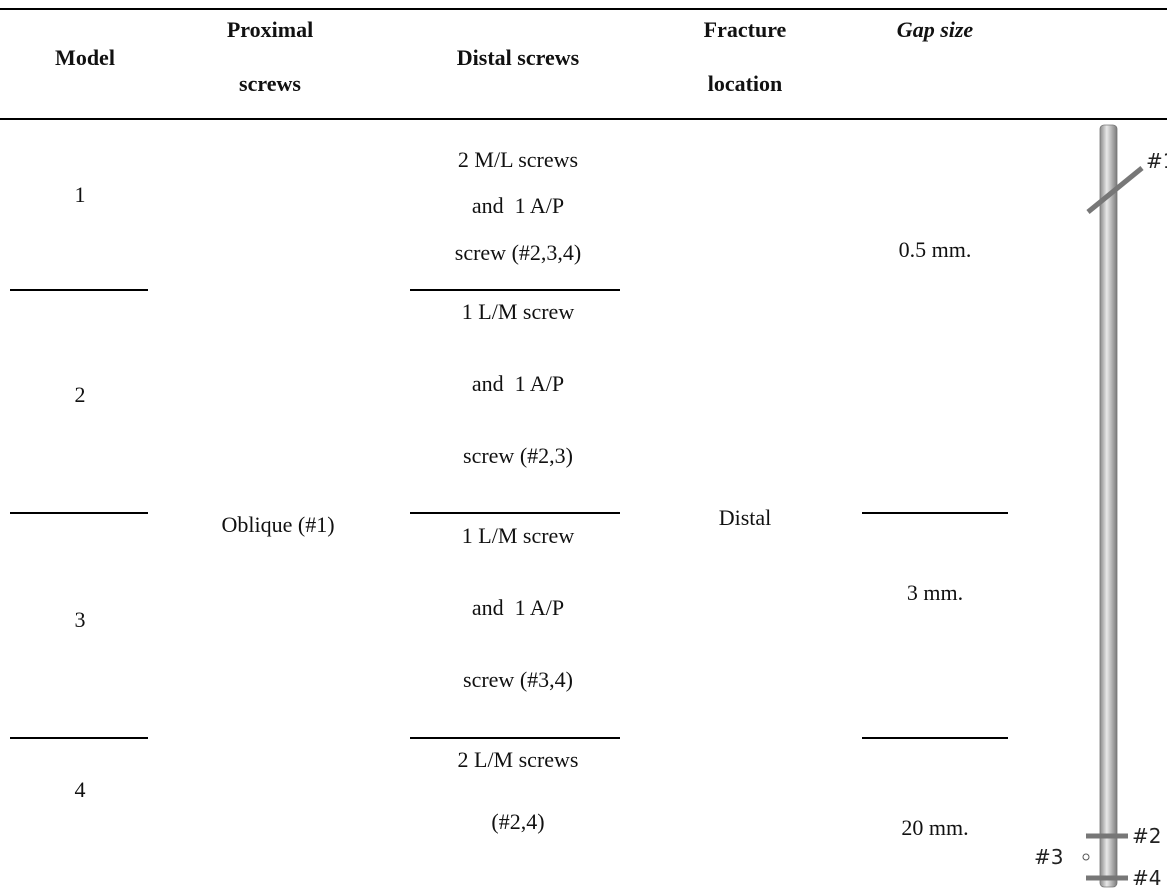  I want to click on distal-cell: 2 M/L screws, so click(518, 159).